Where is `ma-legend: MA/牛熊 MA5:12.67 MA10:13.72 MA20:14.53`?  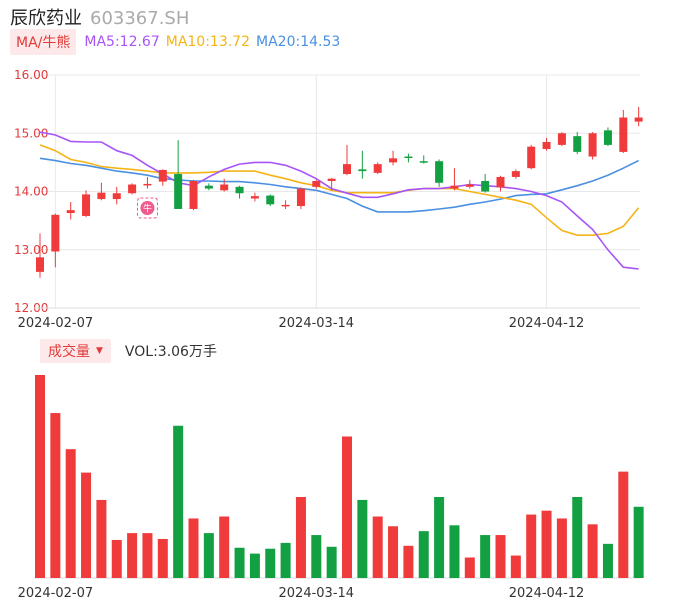
ma-legend: MA/牛熊 MA5:12.67 MA10:13.72 MA20:14.53 is located at coordinates (178, 42).